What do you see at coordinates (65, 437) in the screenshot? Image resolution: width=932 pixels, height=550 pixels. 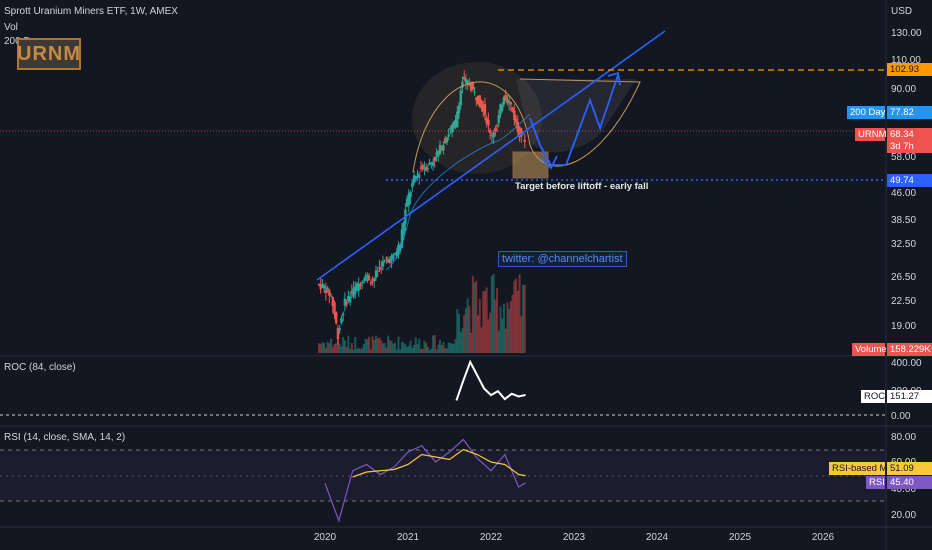 I see `rsi-pane-label: RSI (14, close, SMA, 14, 2)` at bounding box center [65, 437].